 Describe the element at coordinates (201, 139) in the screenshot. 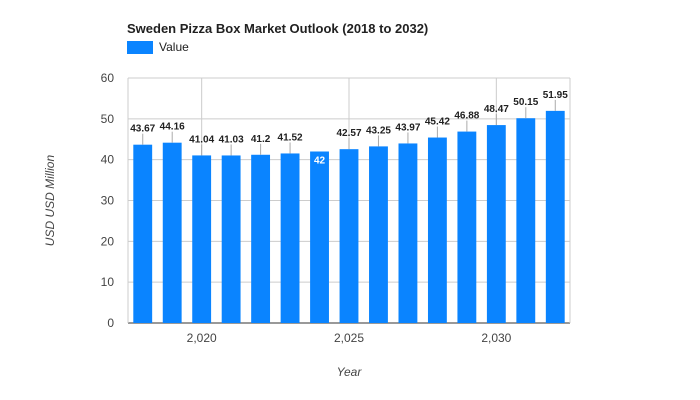

I see `data-label: 41.04` at that location.